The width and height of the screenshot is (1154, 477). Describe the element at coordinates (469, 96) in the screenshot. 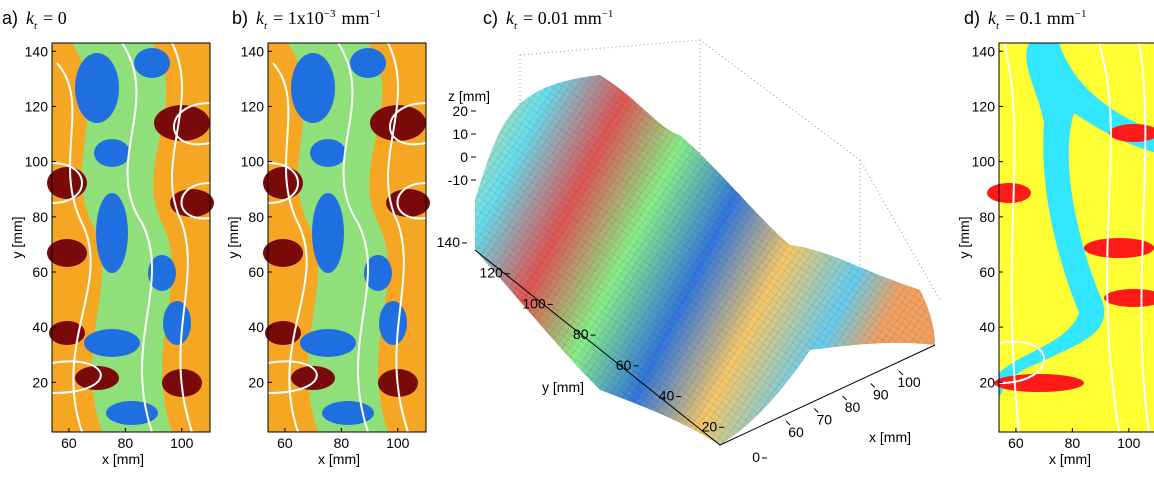

I see `z-axis-label: z [mm]` at that location.